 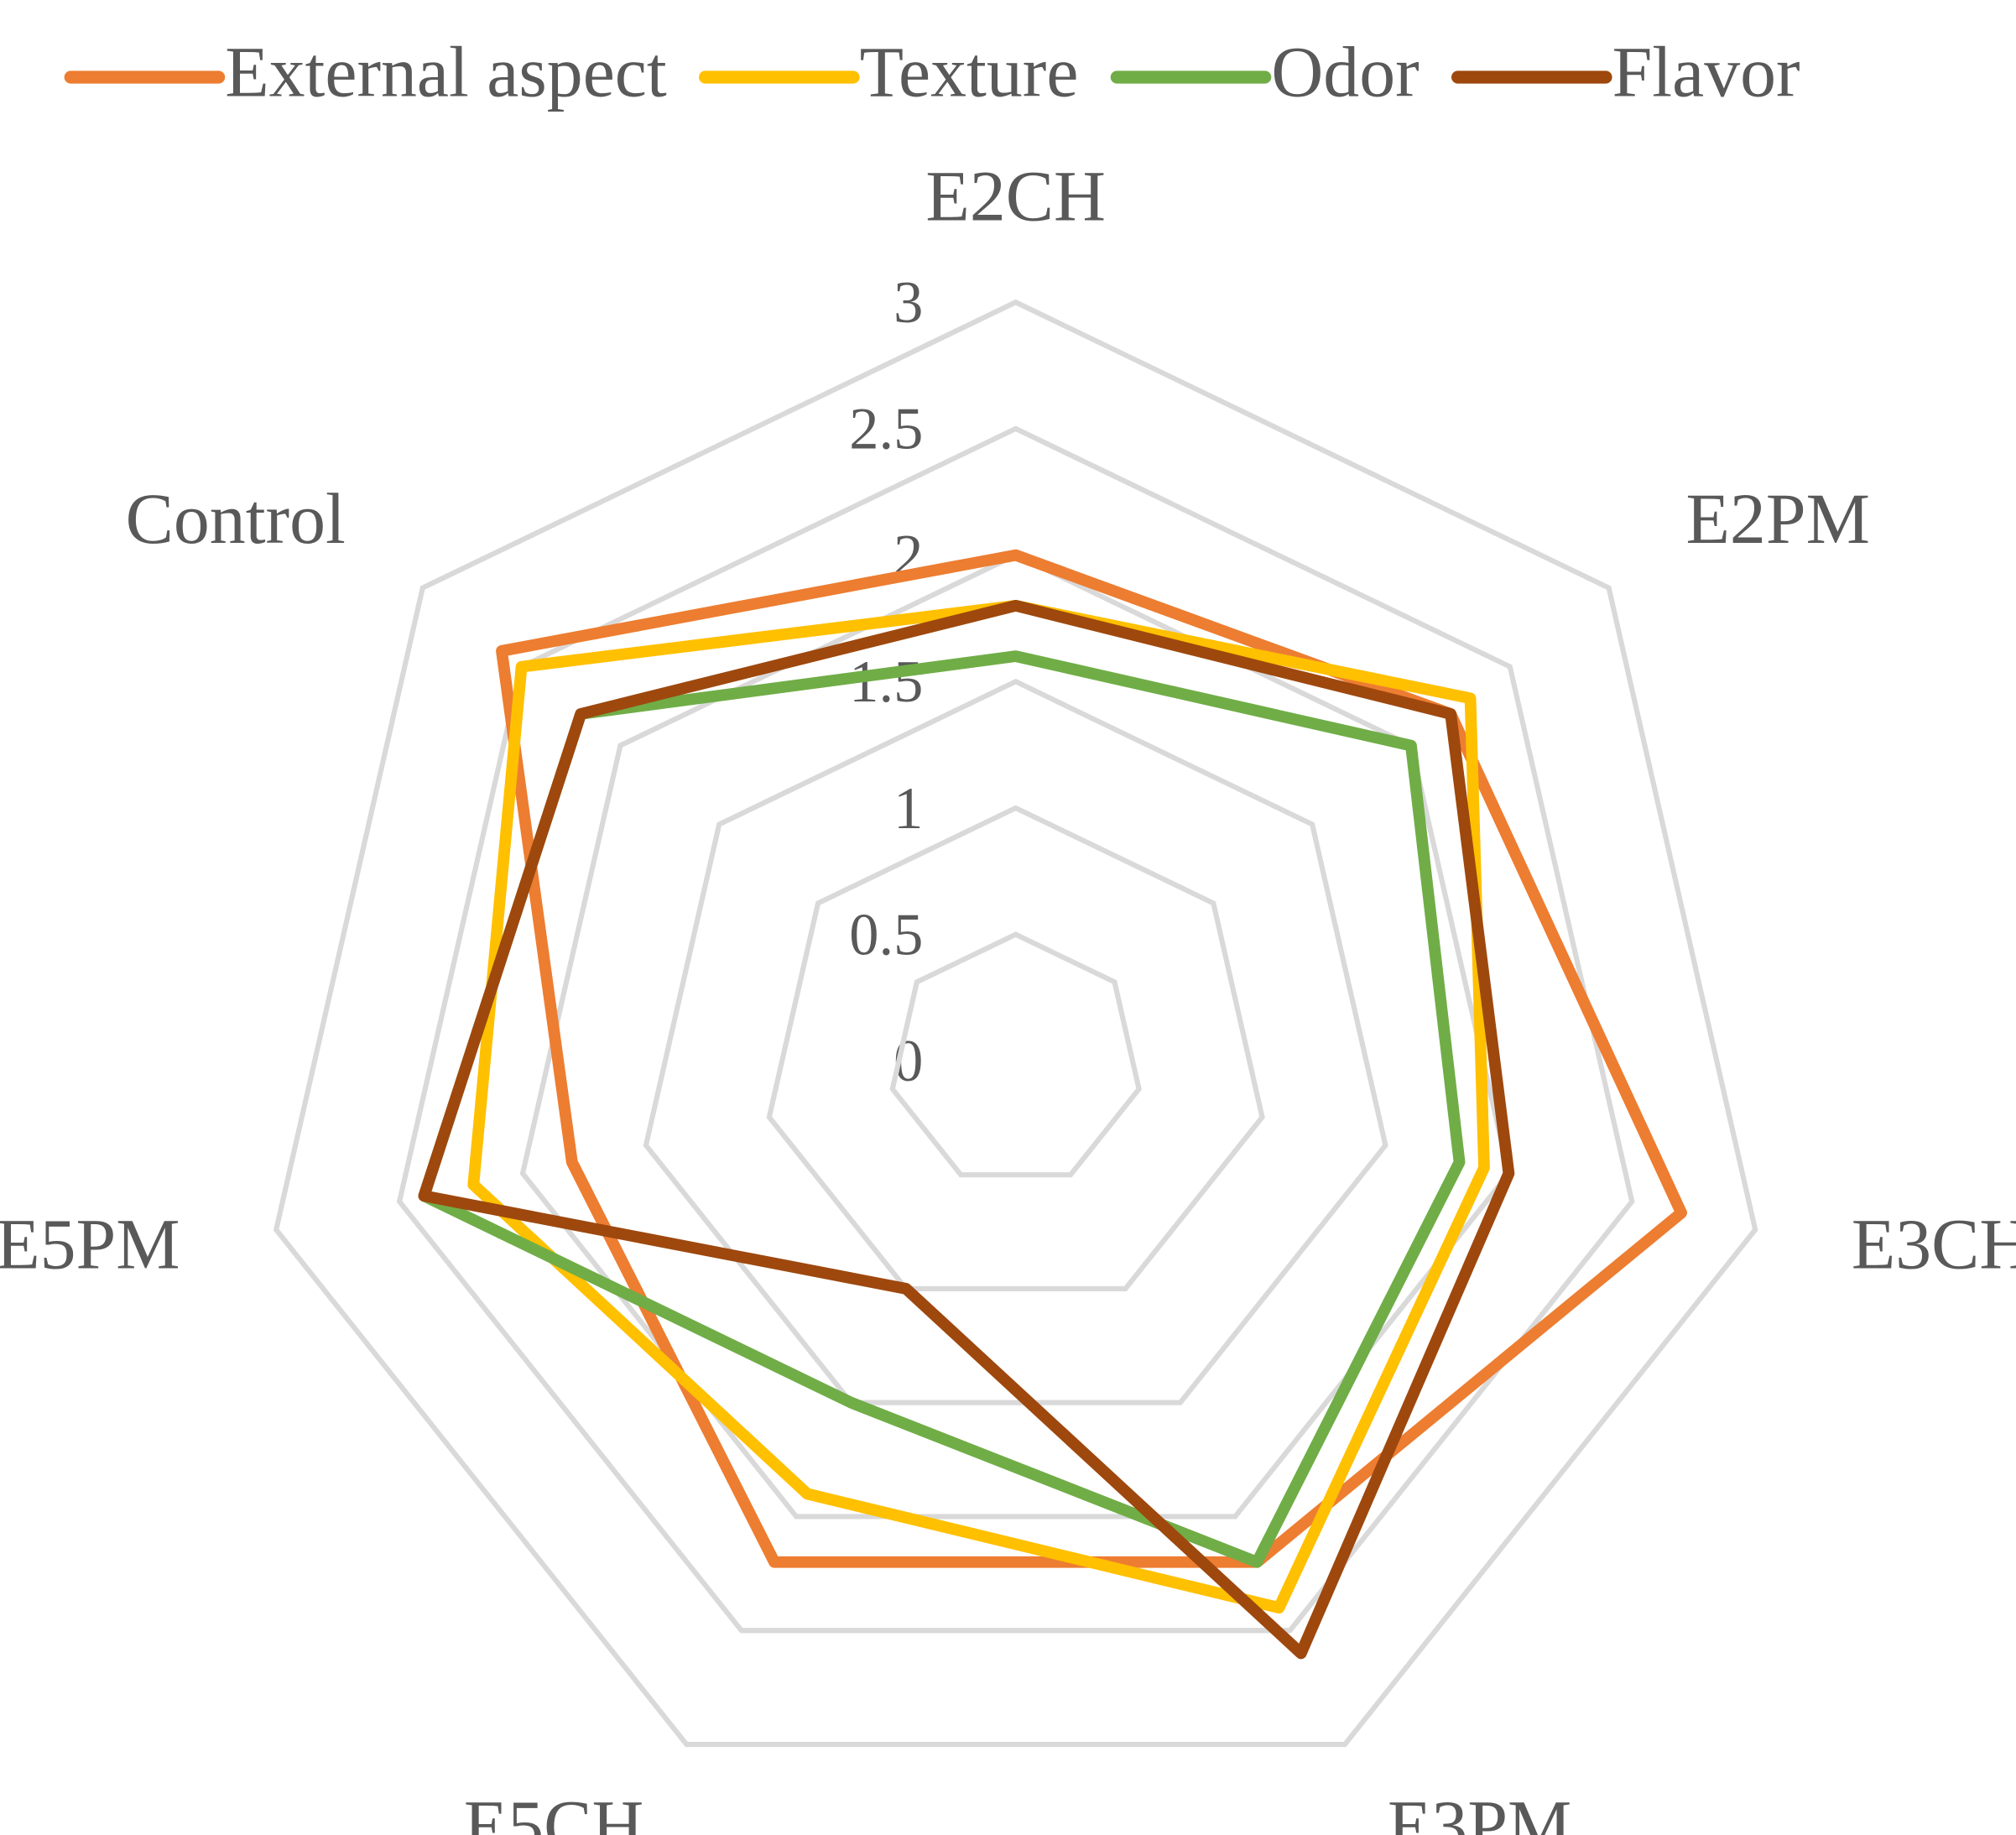 I want to click on legend-item: External aspect, so click(x=366, y=72).